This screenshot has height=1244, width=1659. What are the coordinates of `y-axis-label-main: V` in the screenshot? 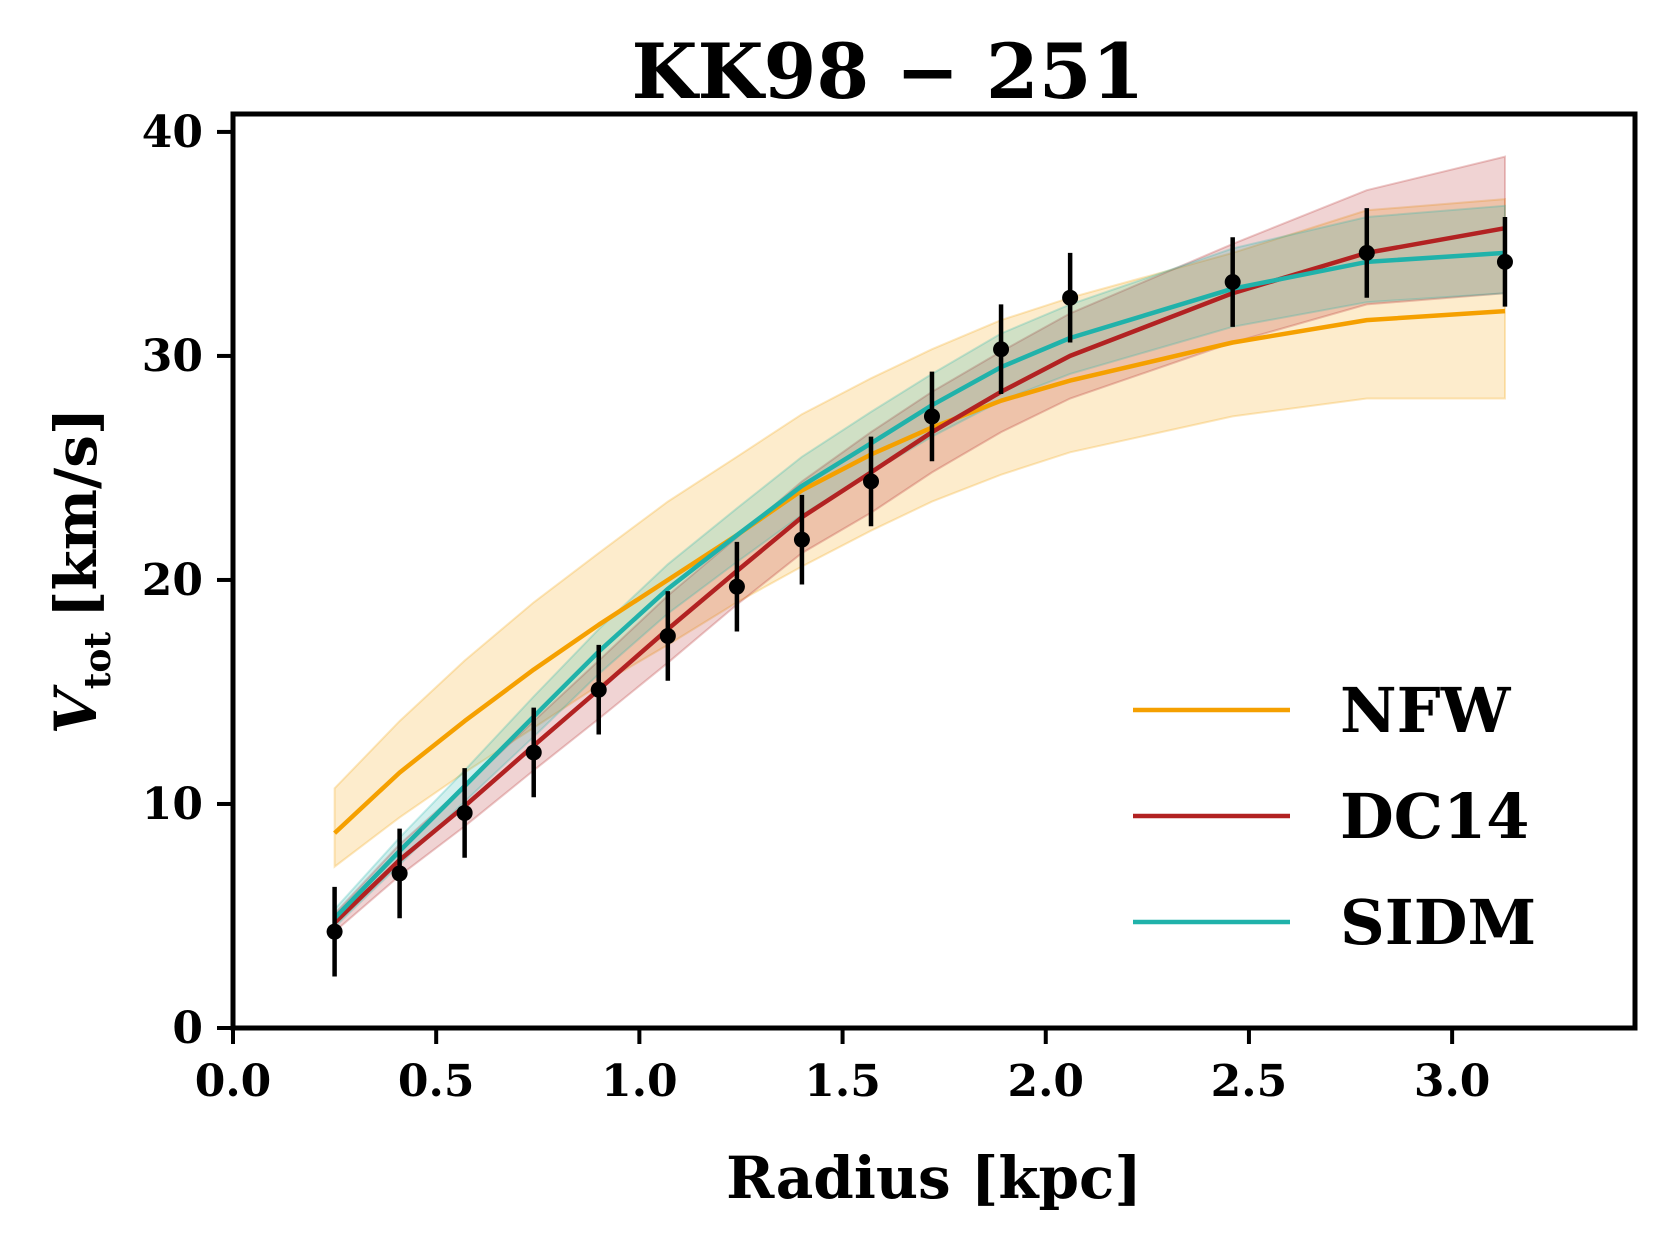 It's located at (76, 709).